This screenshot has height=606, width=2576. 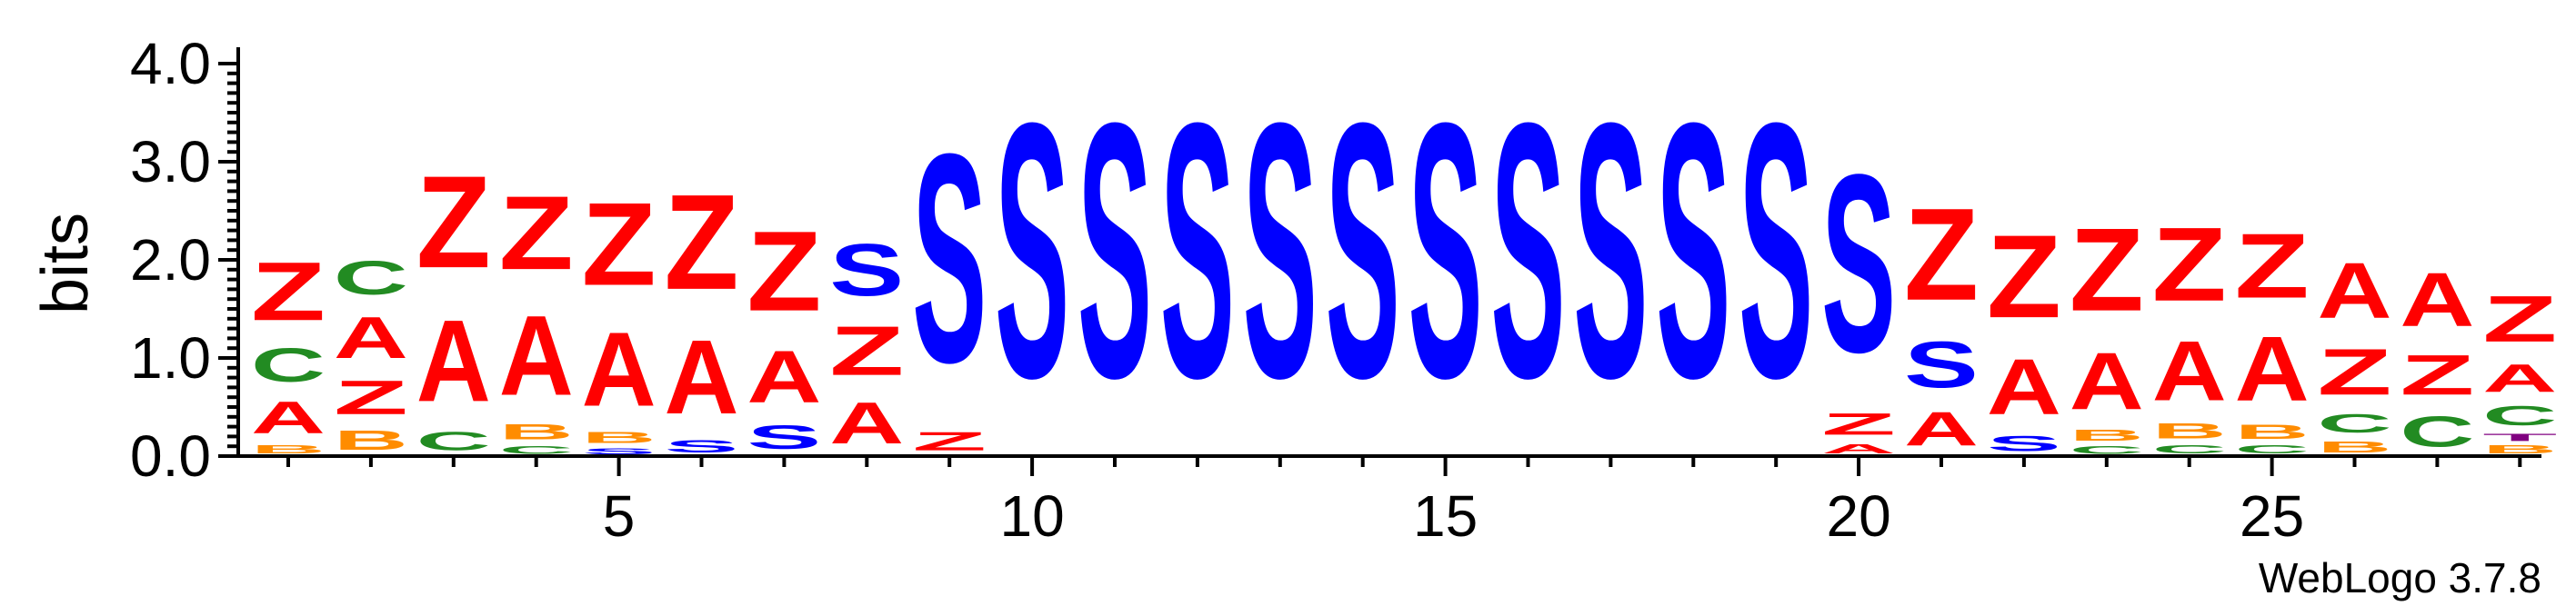 What do you see at coordinates (171, 456) in the screenshot?
I see `y-tick-label: 0.0` at bounding box center [171, 456].